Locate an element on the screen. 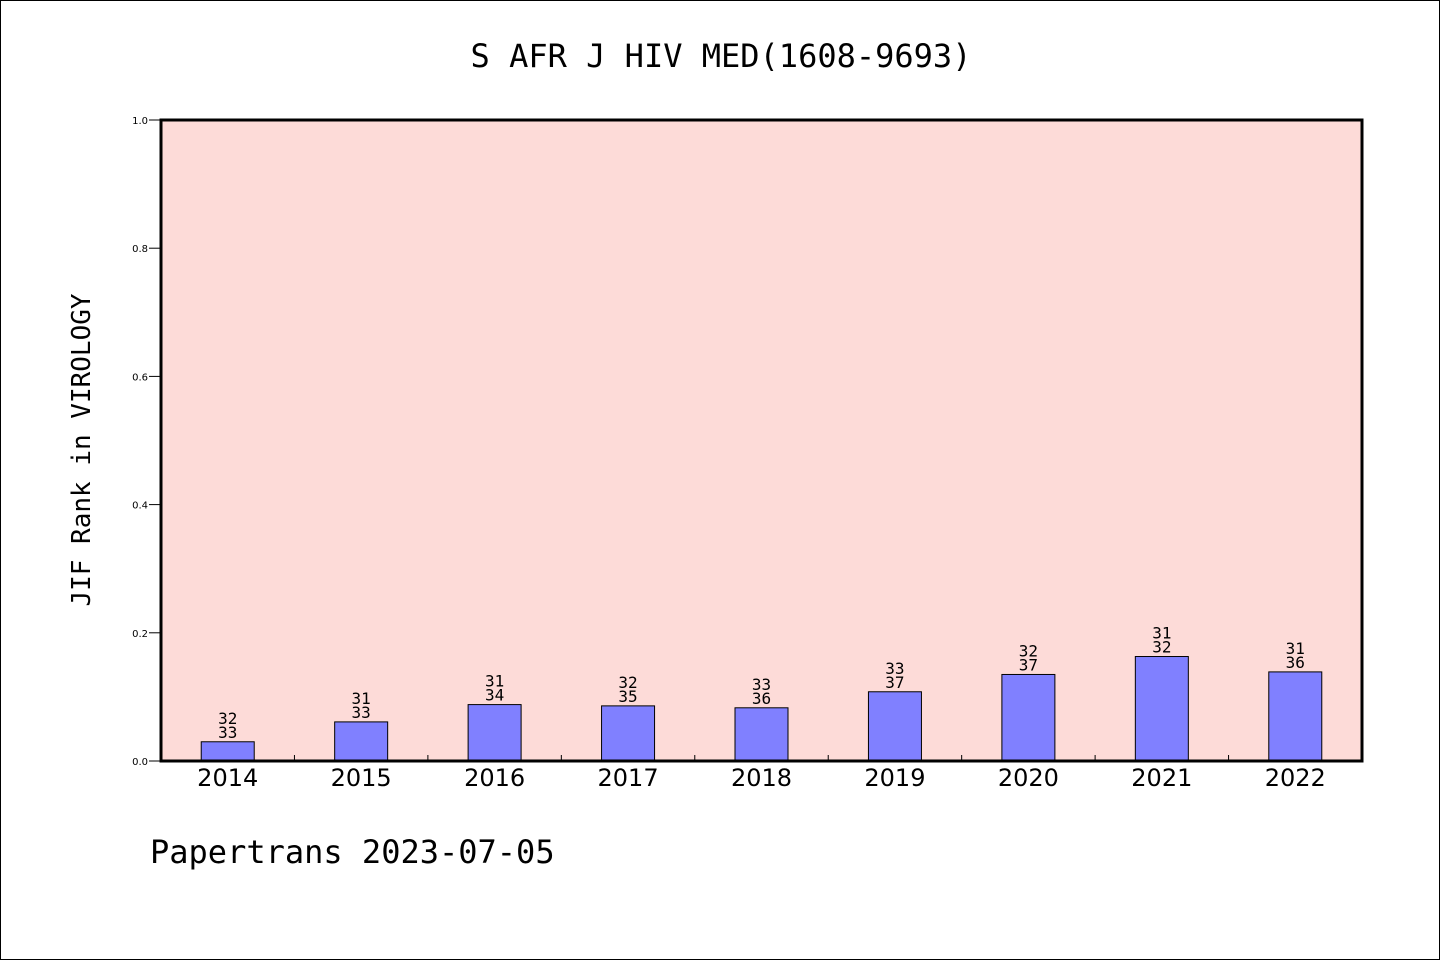 The image size is (1440, 960). x-tick-label: 2022 is located at coordinates (1295, 778).